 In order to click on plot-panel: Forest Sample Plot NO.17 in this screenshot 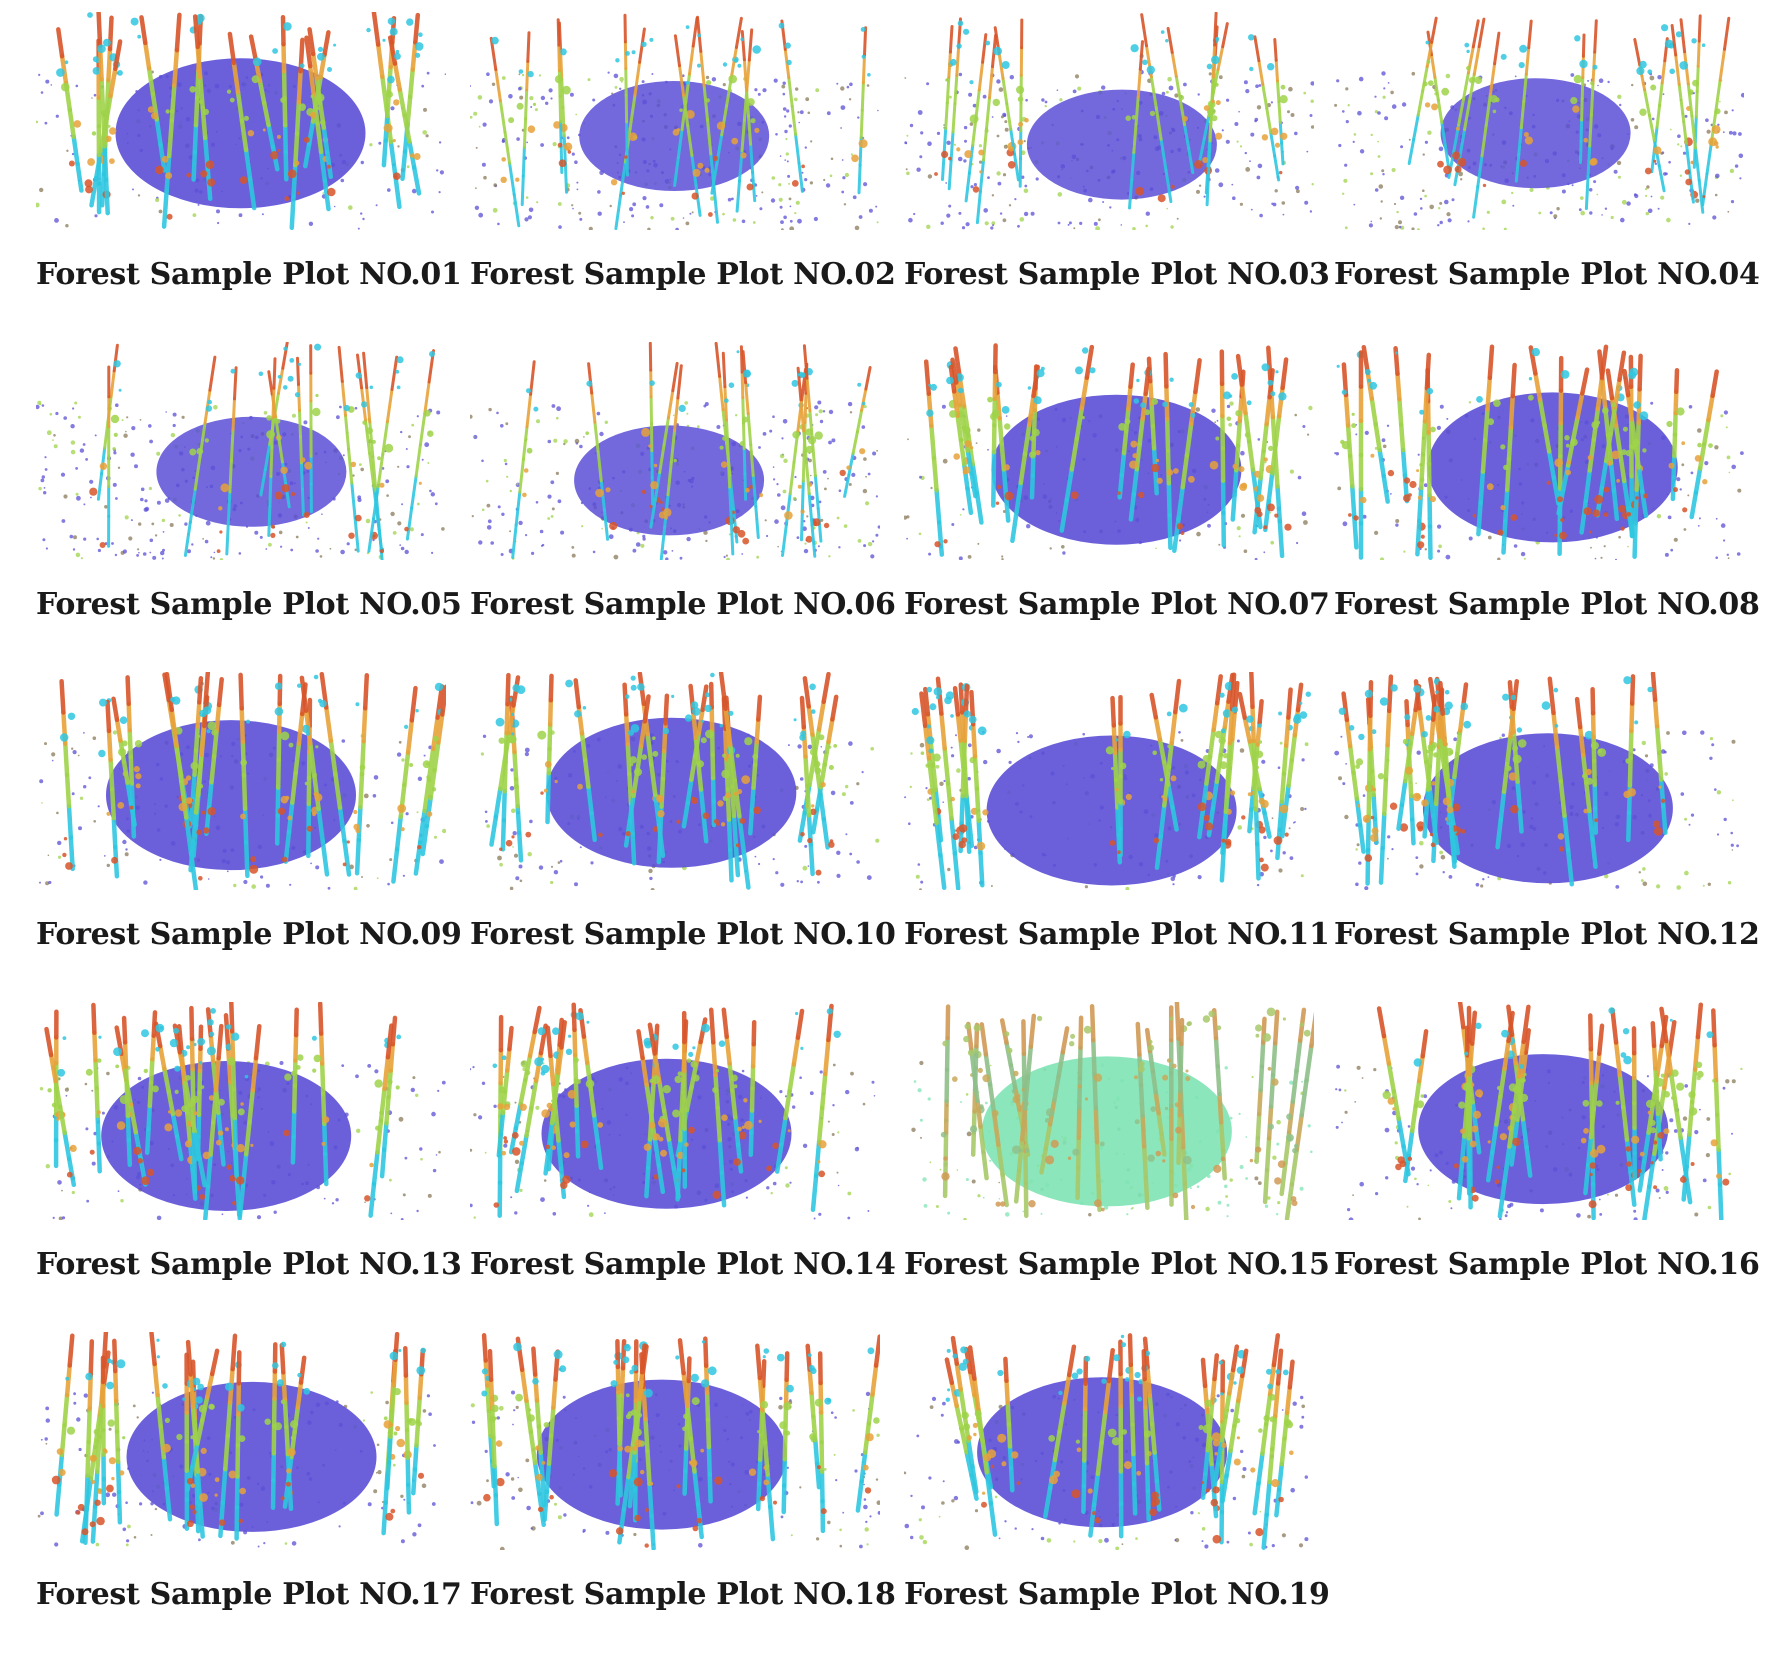, I will do `click(251, 1497)`.